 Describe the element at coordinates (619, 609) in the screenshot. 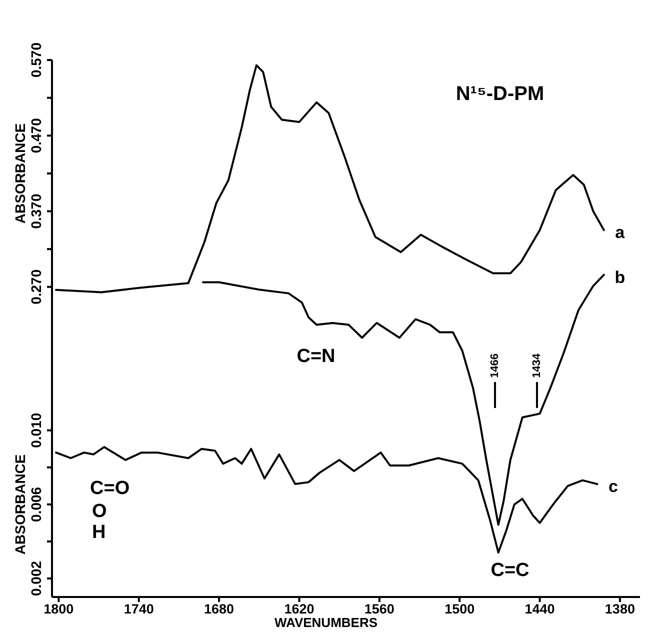

I see `x-tick-label: 1380` at that location.